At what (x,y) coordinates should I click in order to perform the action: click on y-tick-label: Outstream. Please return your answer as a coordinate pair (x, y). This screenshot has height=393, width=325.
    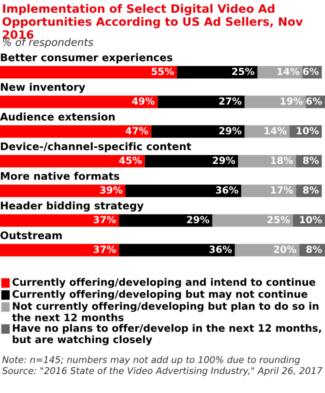
    Looking at the image, I should click on (31, 235).